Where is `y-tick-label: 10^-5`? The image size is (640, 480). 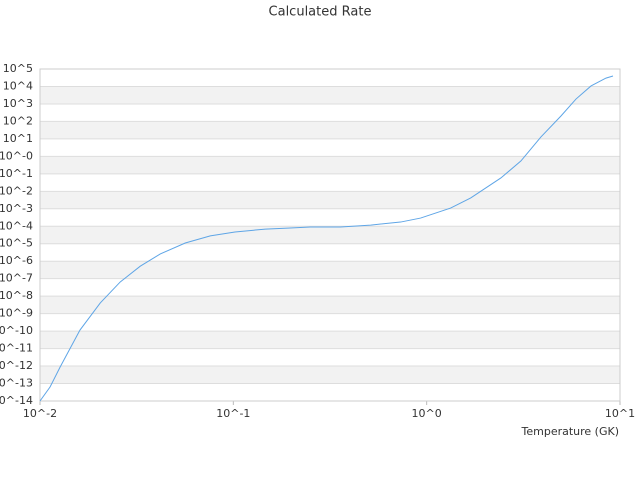
y-tick-label: 10^-5 is located at coordinates (16, 243).